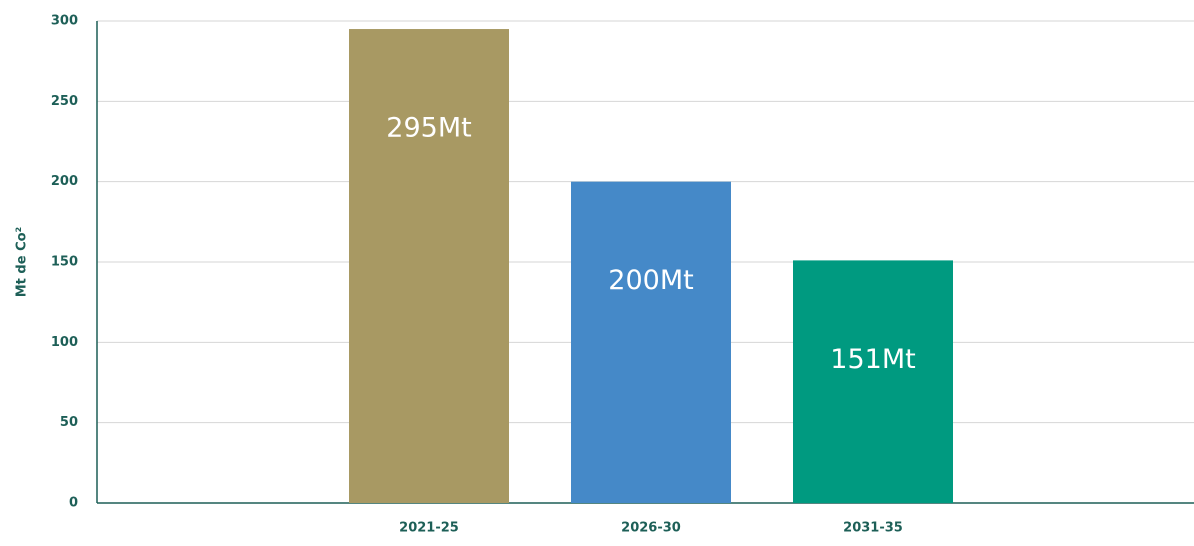  What do you see at coordinates (69, 422) in the screenshot?
I see `y-tick-label: 50` at bounding box center [69, 422].